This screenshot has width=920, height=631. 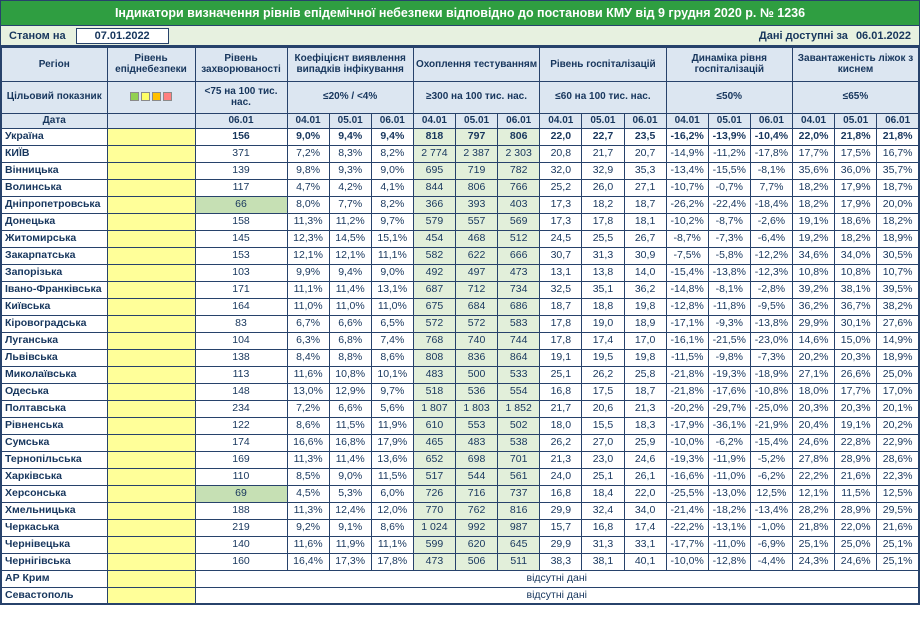 I want to click on value-cell: -16,1%, so click(x=687, y=340).